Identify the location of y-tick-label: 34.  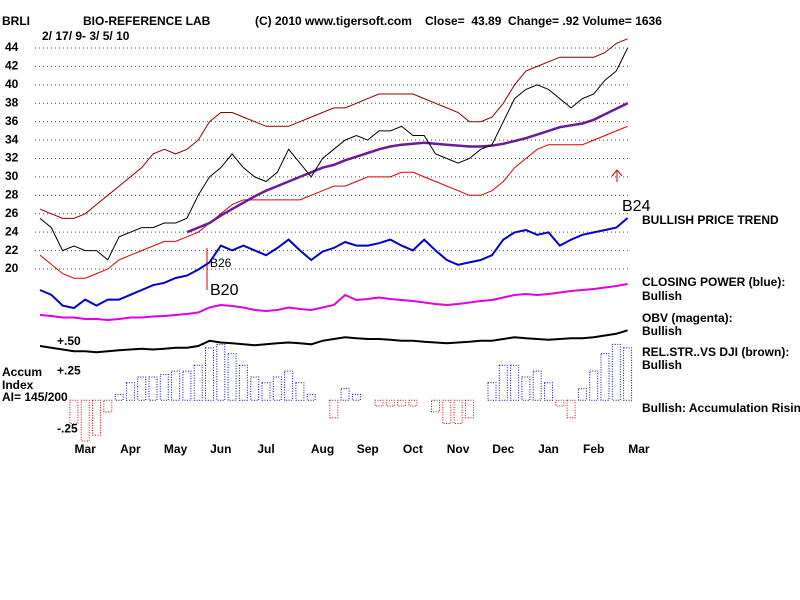
(12, 139).